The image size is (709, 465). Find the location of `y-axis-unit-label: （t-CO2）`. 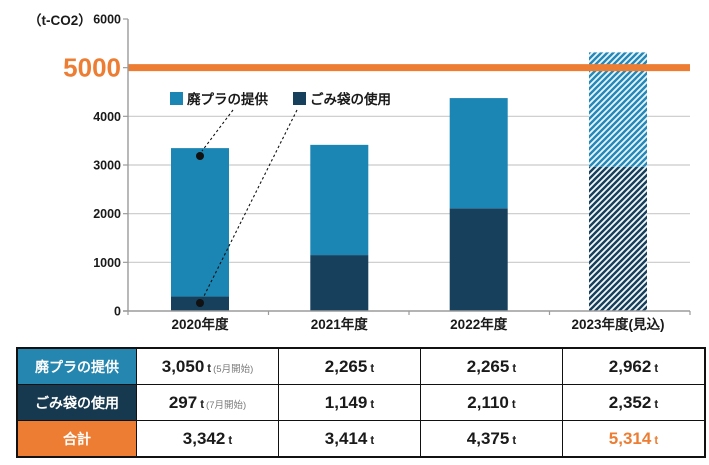

y-axis-unit-label: （t-CO2） is located at coordinates (60, 20).